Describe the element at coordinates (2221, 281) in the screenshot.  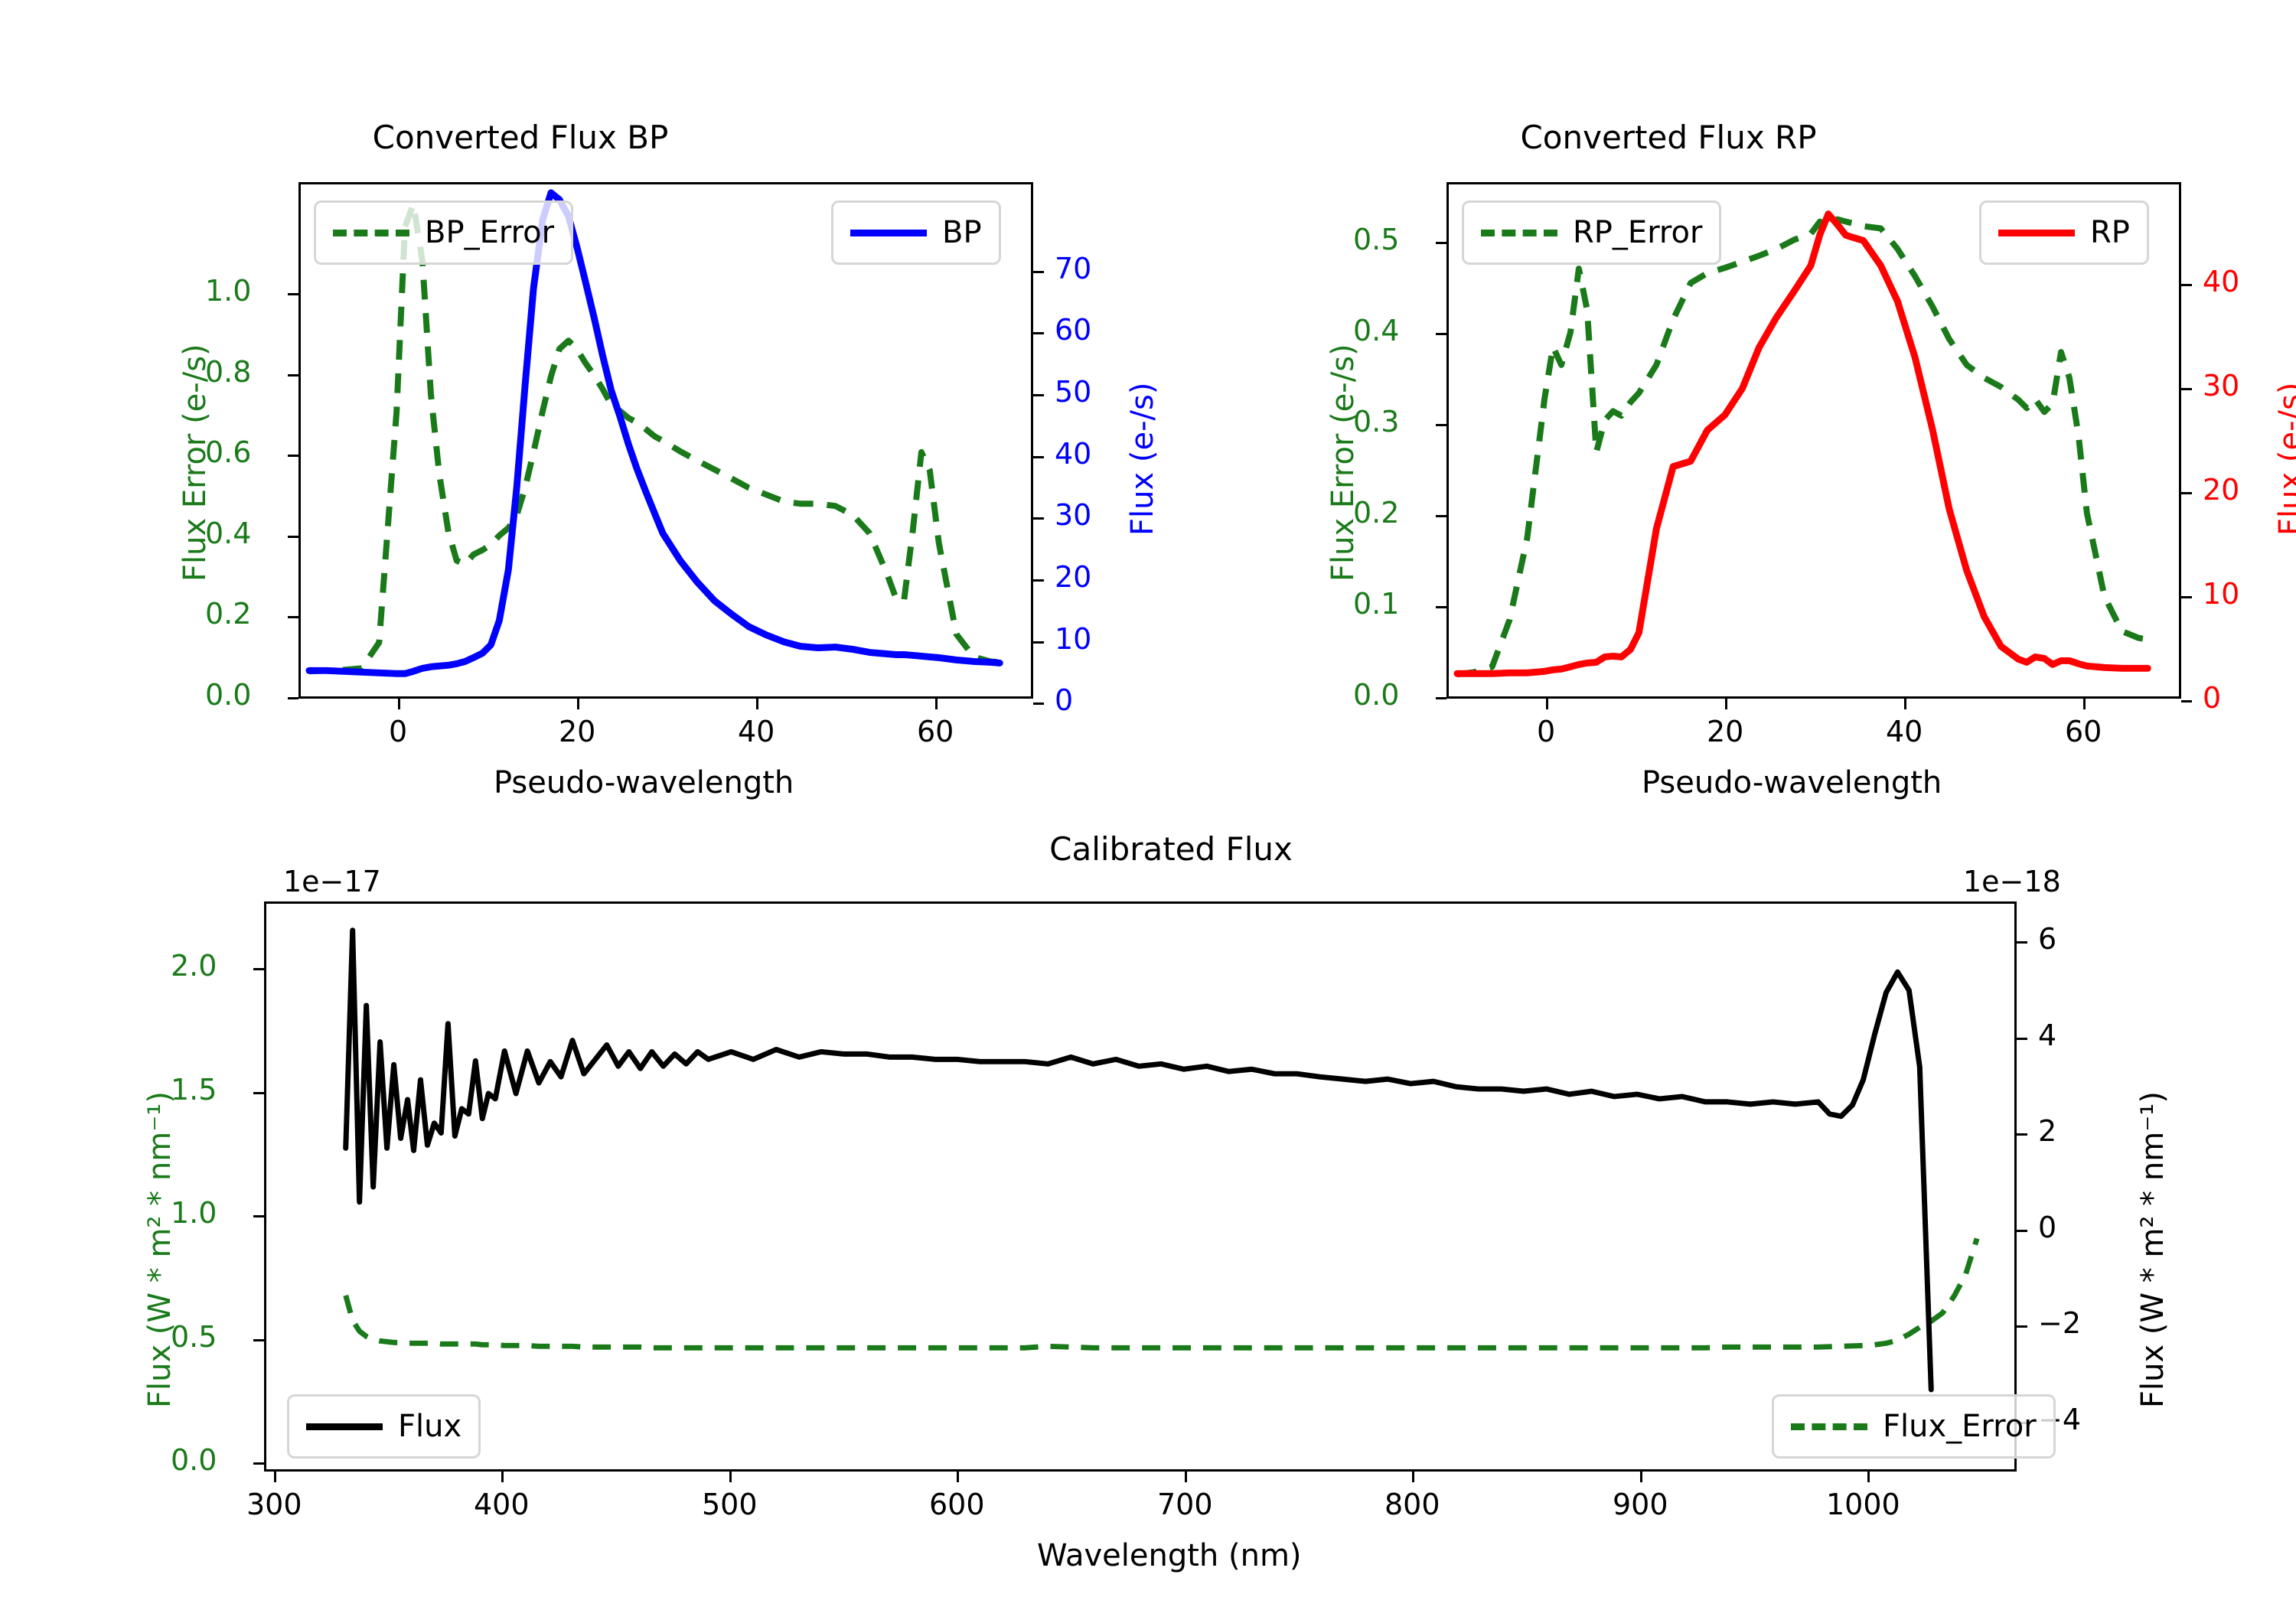
I see `rp-ytick-right-4: 40` at that location.